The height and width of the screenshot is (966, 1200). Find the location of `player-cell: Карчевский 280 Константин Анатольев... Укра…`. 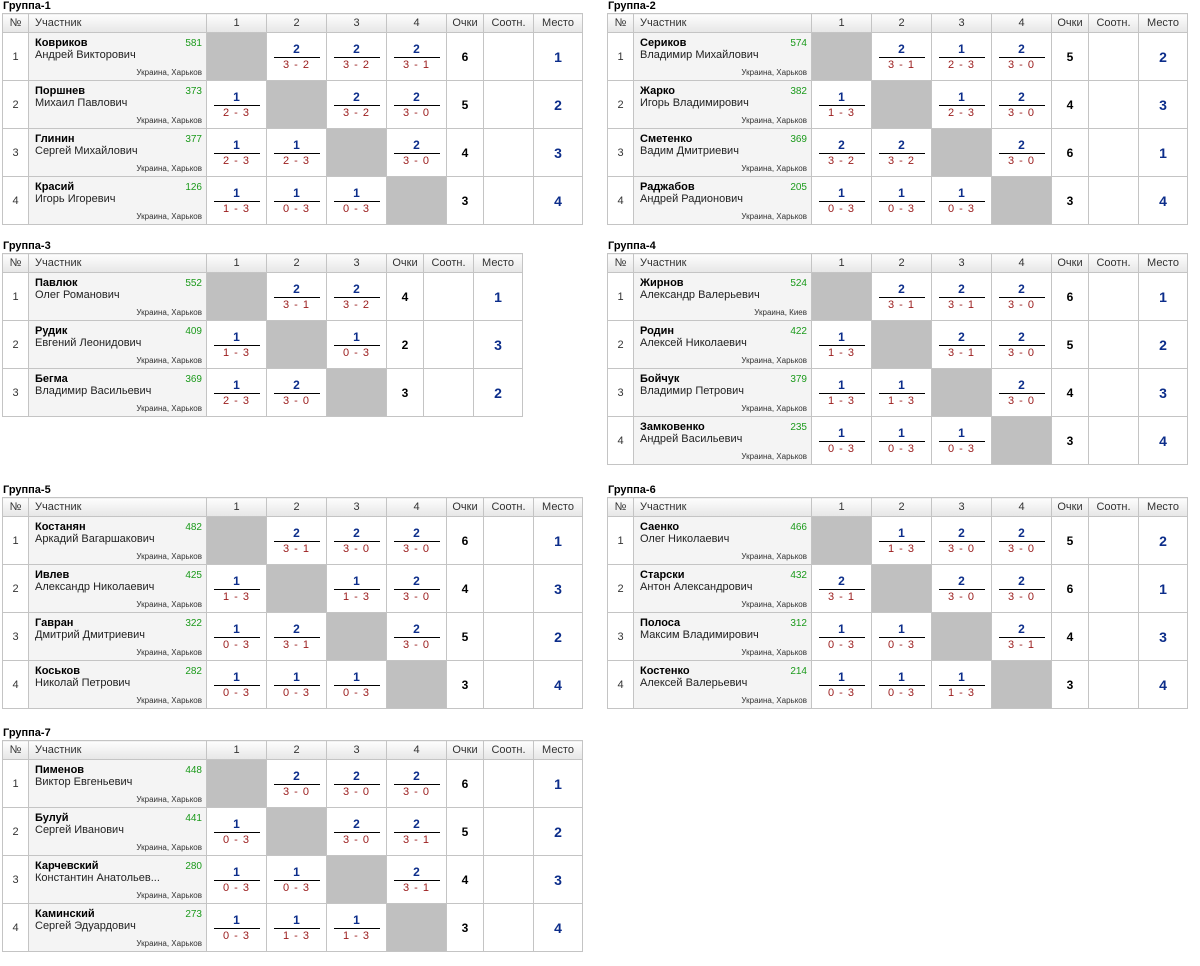

player-cell: Карчевский 280 Константин Анатольев... Укра… is located at coordinates (117, 879).